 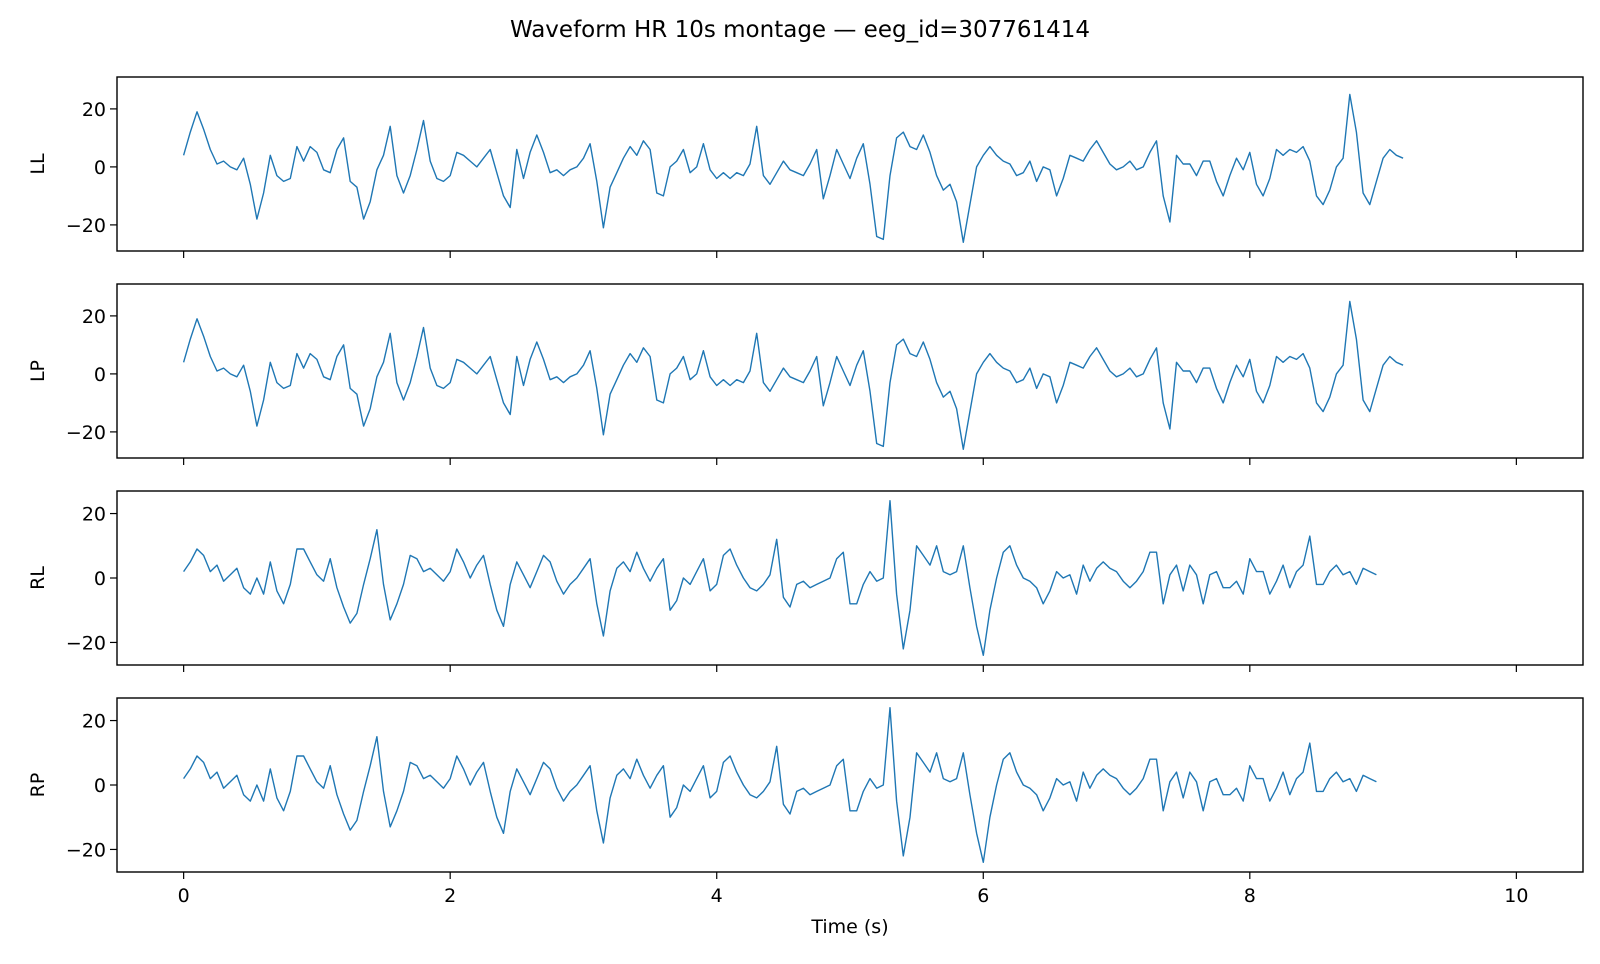 What do you see at coordinates (100, 375) in the screenshot?
I see `y-tick-label-lp: 0` at bounding box center [100, 375].